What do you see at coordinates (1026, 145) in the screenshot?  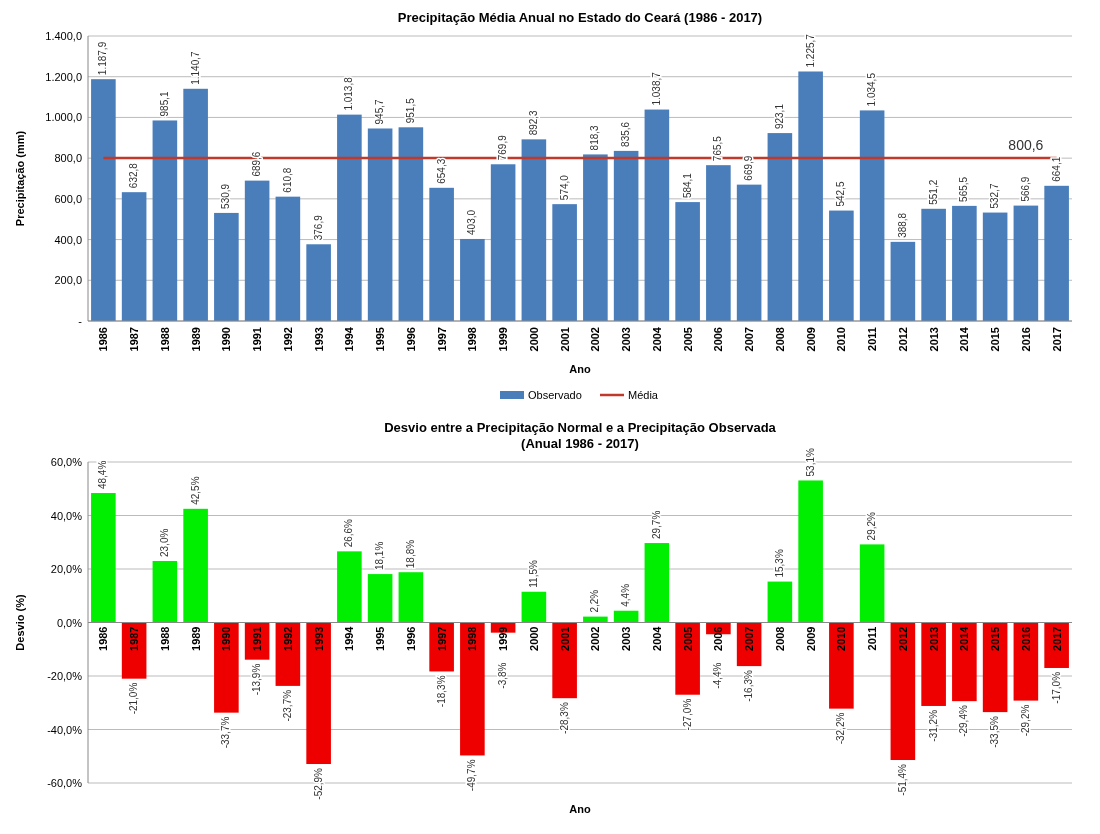 I see `data-label: 800,6` at bounding box center [1026, 145].